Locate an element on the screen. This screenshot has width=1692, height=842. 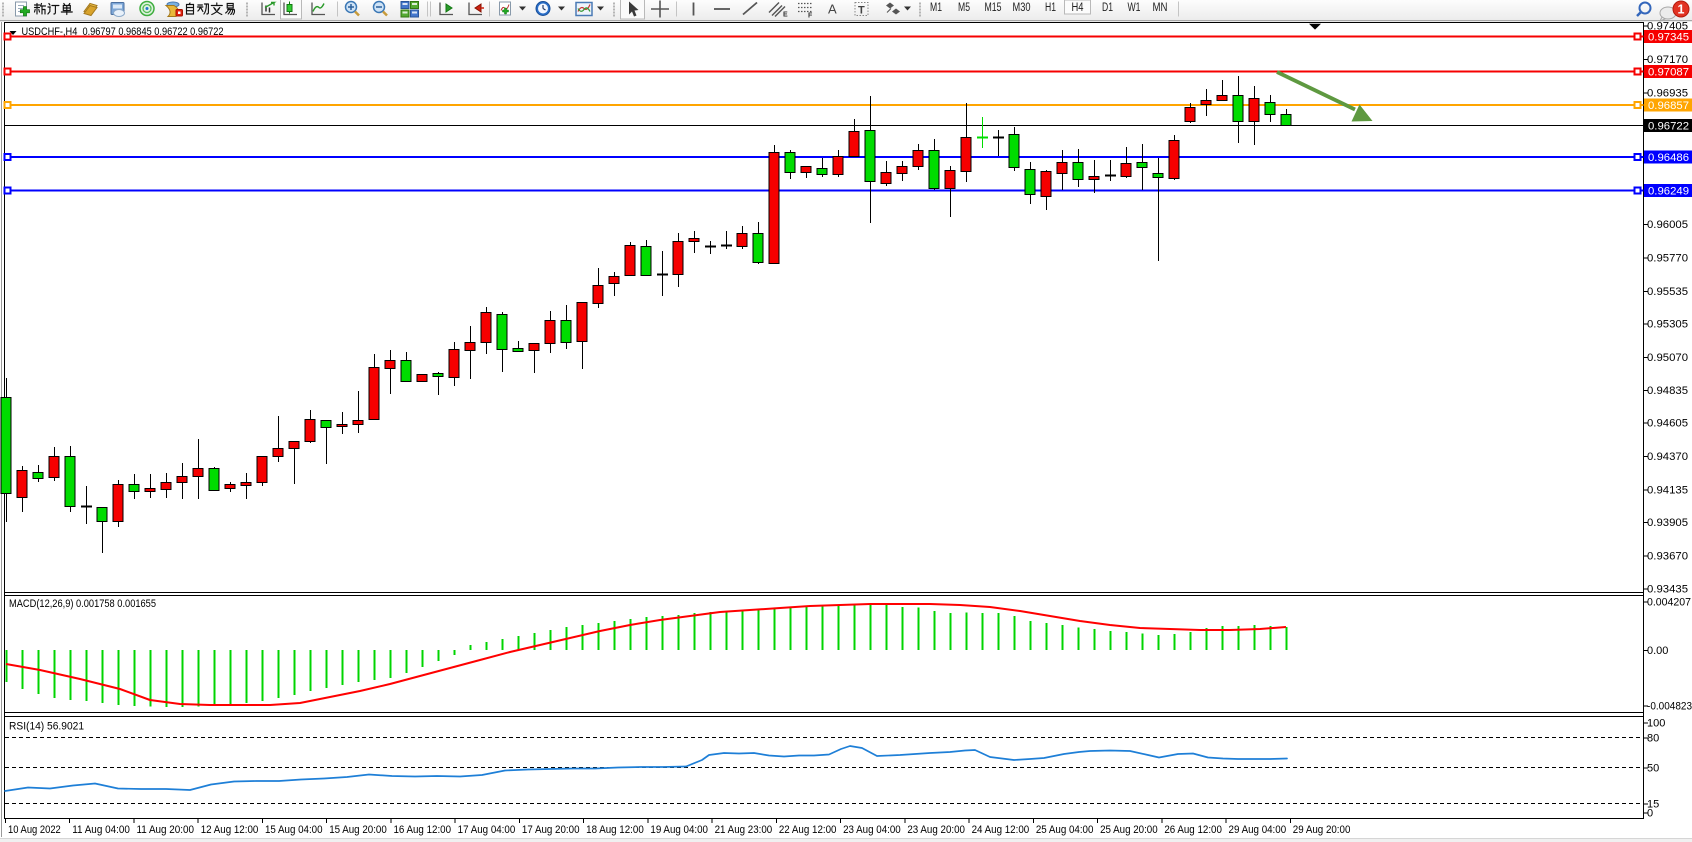
svg-text: H1 is located at coordinates (1050, 8).